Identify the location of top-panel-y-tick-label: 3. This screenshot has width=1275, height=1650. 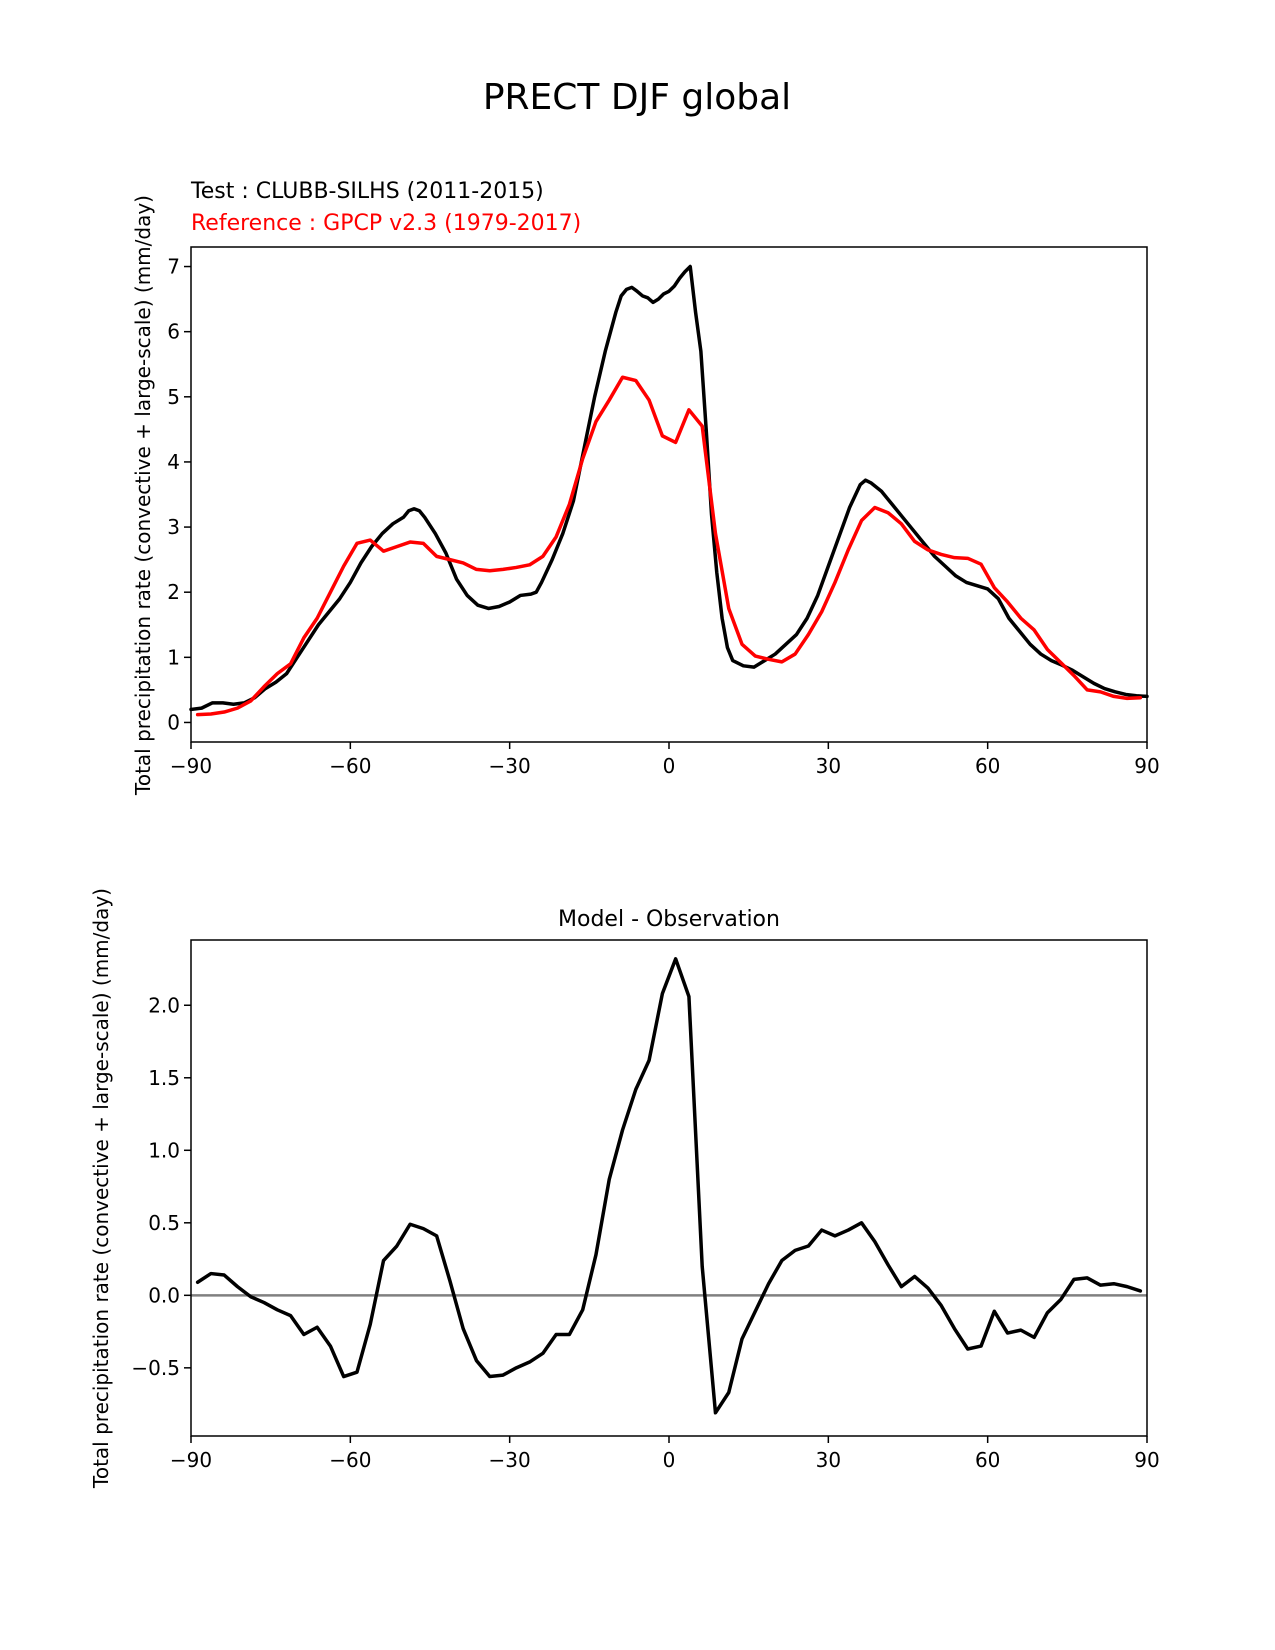
(173, 527).